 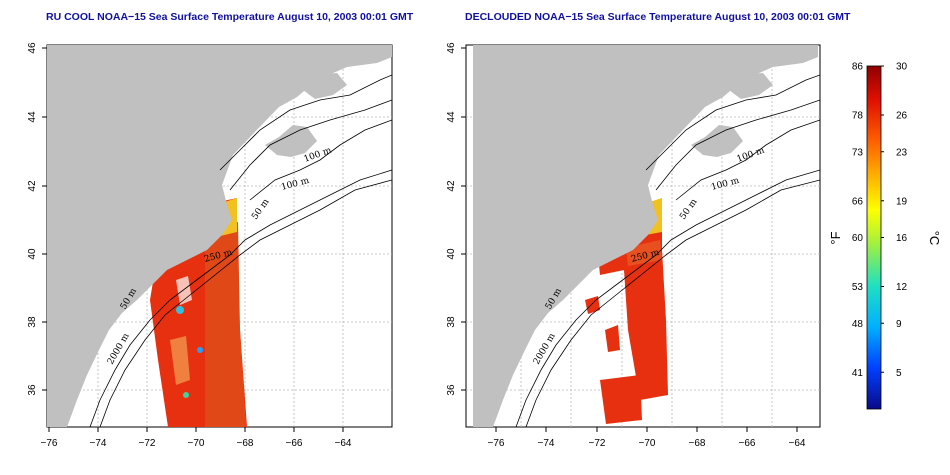 I want to click on colorbar-fahrenheit-tick: 66, so click(x=858, y=201).